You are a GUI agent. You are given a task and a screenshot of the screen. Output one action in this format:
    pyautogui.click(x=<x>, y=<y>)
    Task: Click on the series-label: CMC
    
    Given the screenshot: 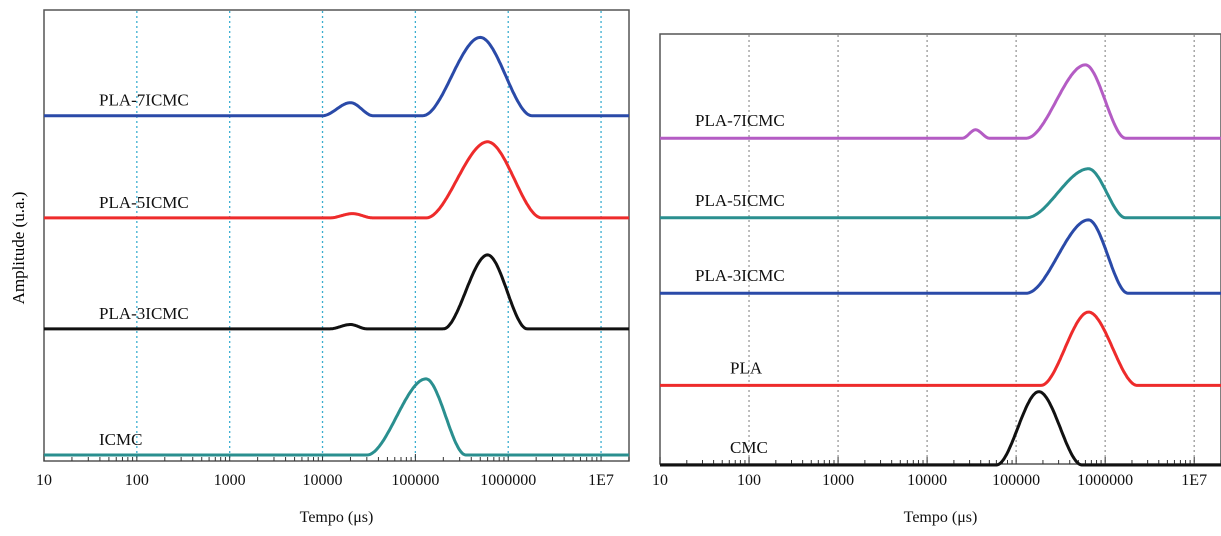 What is the action you would take?
    pyautogui.click(x=749, y=447)
    